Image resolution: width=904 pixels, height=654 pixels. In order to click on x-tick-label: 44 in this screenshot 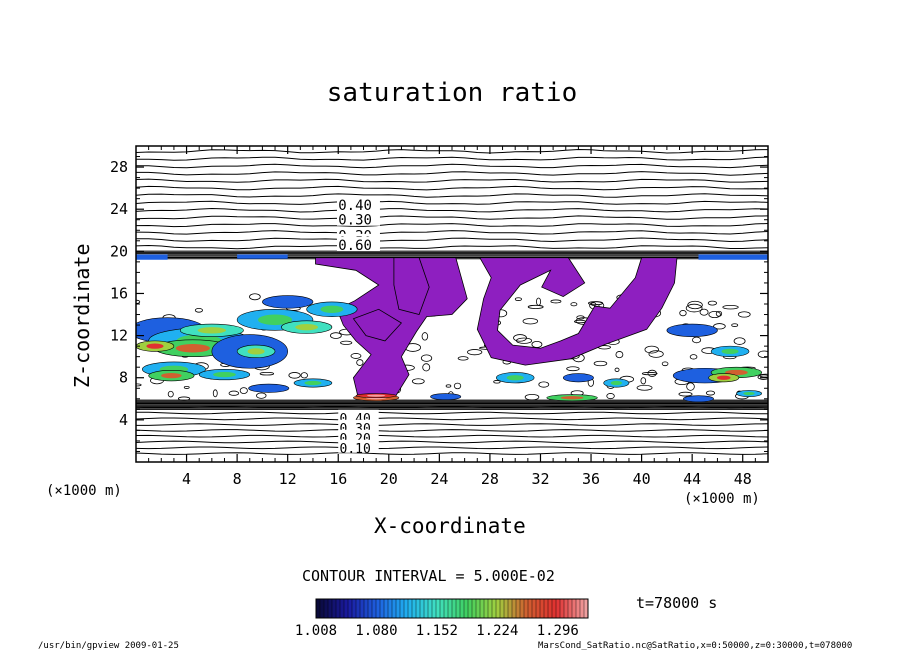, I will do `click(692, 479)`.